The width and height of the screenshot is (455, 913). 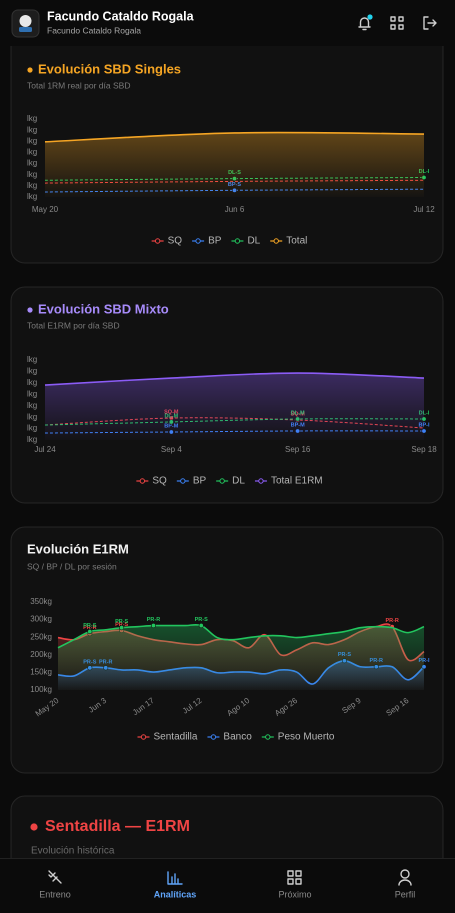 What do you see at coordinates (294, 894) in the screenshot?
I see `nav-label: Próximo` at bounding box center [294, 894].